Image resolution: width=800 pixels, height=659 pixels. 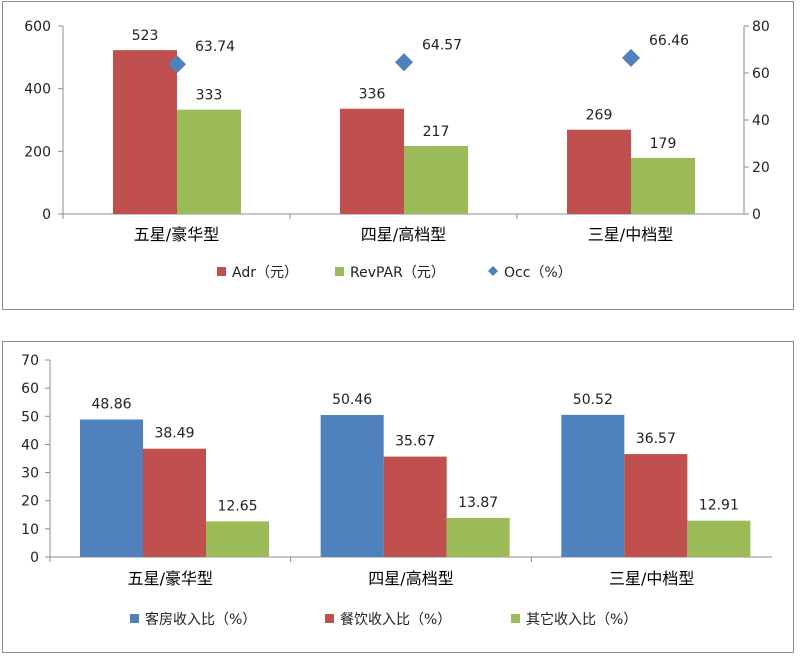 I want to click on data-label-other: 12.91, so click(x=719, y=506).